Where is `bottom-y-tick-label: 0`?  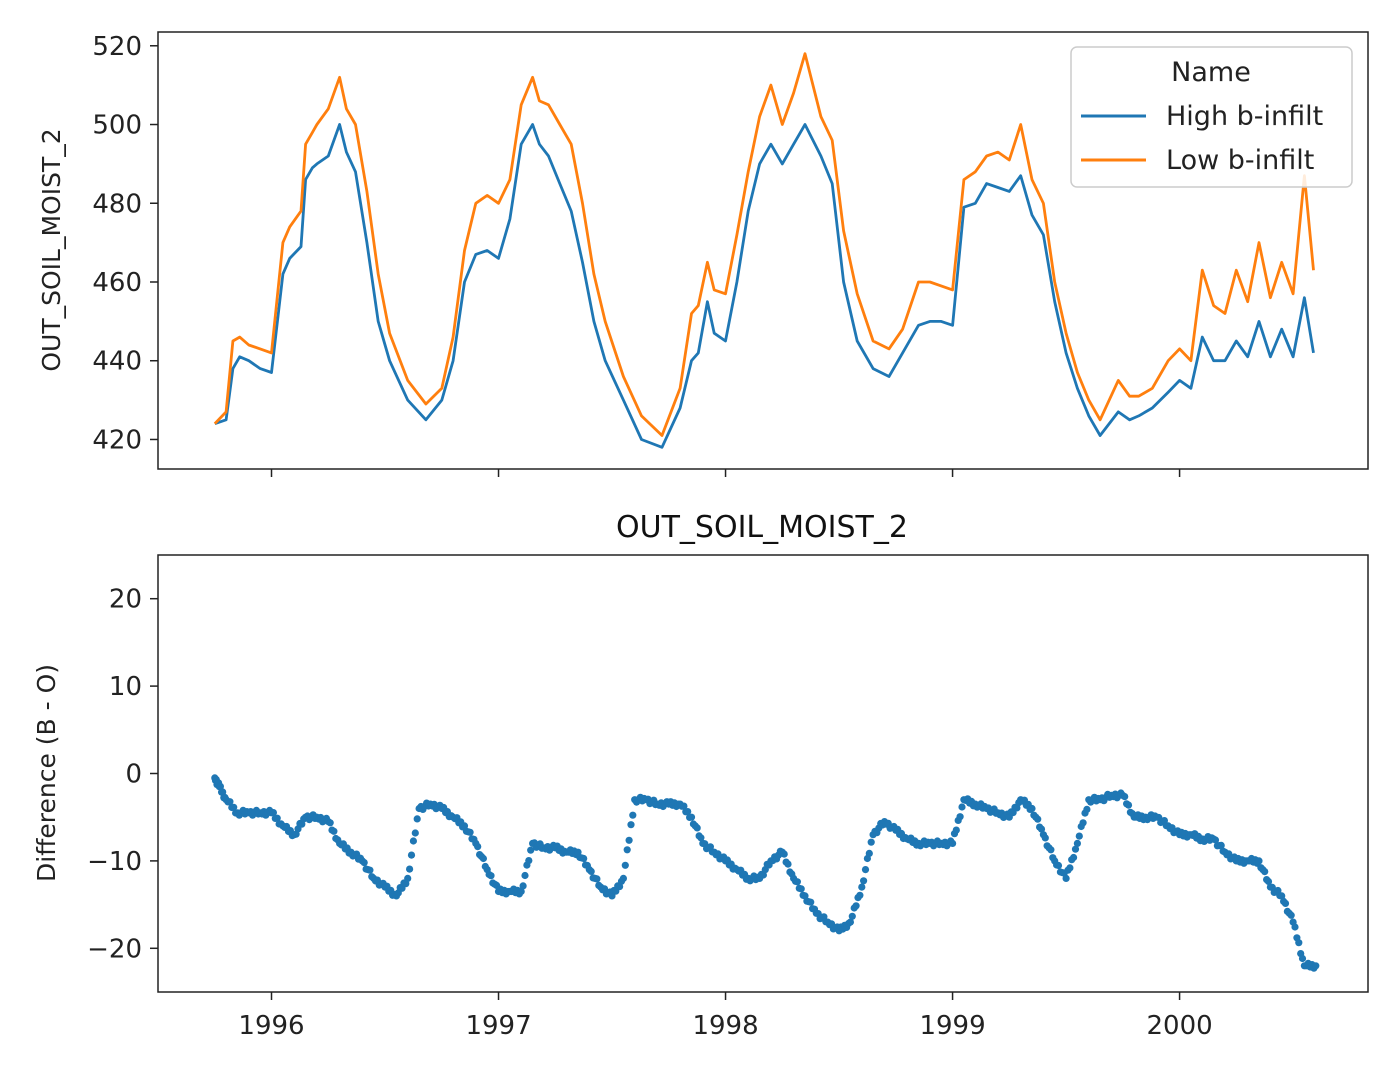 bottom-y-tick-label: 0 is located at coordinates (133, 775).